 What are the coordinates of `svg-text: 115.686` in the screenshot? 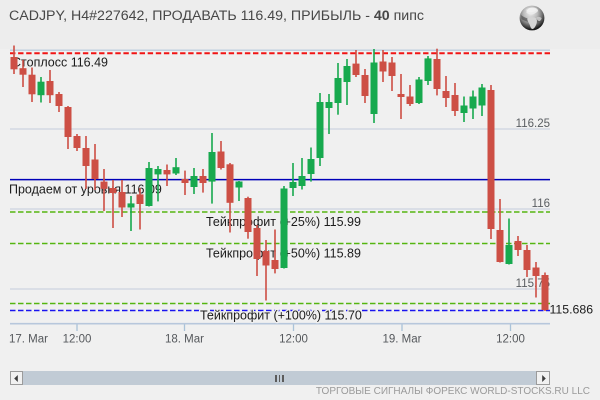 It's located at (572, 309).